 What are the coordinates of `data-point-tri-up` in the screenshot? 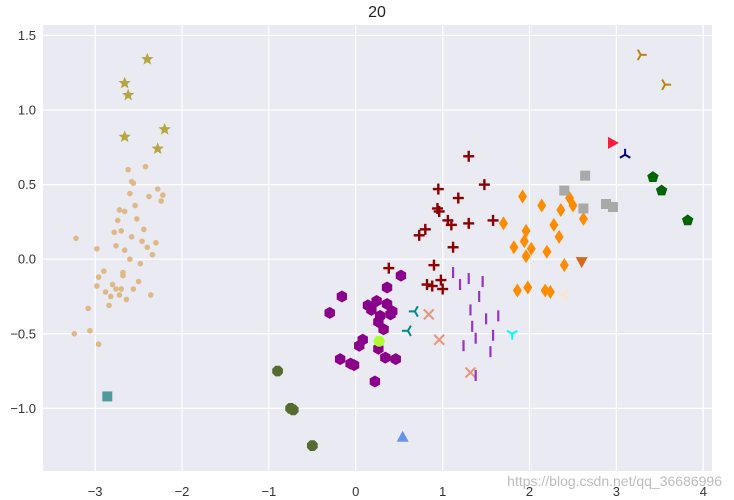 It's located at (625, 153).